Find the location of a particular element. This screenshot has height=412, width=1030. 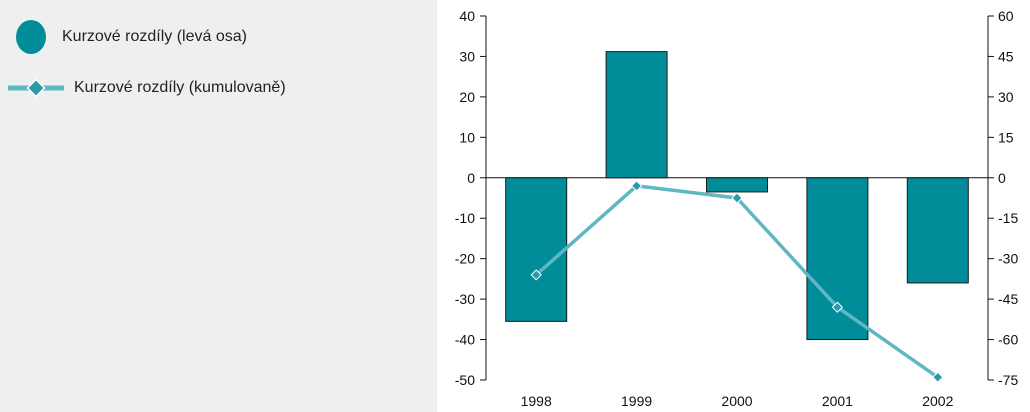

left-tick-label: -20 is located at coordinates (465, 259).